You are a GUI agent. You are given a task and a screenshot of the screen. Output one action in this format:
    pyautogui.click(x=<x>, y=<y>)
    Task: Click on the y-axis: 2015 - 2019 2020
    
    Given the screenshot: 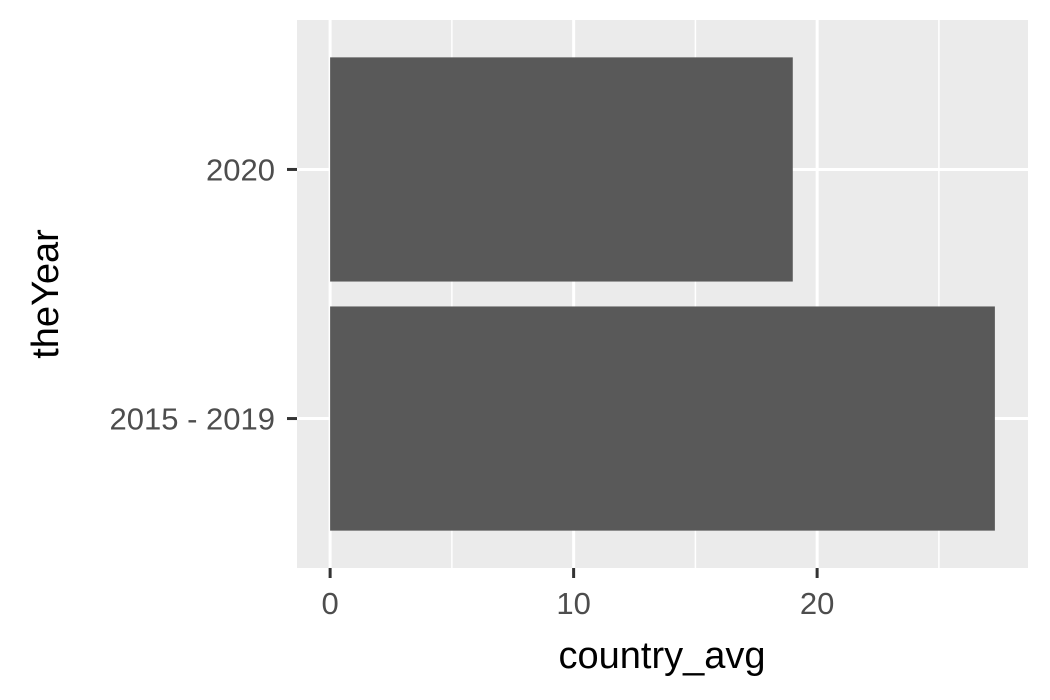 What is the action you would take?
    pyautogui.click(x=203, y=294)
    